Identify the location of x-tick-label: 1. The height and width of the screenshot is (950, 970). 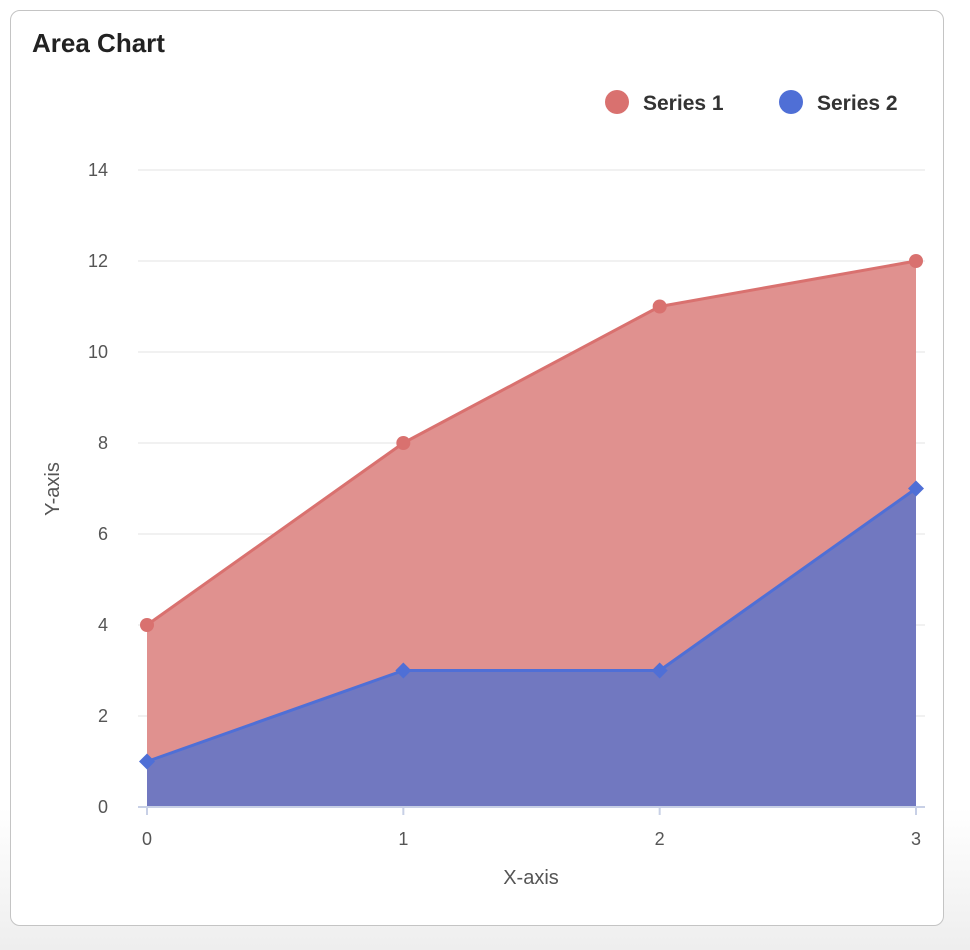
(403, 839).